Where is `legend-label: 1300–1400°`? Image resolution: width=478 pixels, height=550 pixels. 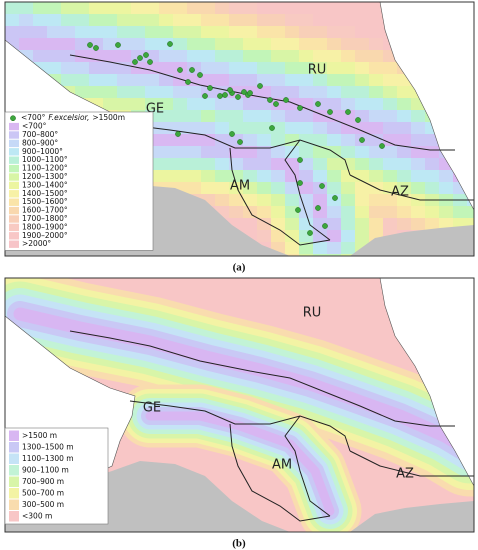 legend-label: 1300–1400° is located at coordinates (45, 184).